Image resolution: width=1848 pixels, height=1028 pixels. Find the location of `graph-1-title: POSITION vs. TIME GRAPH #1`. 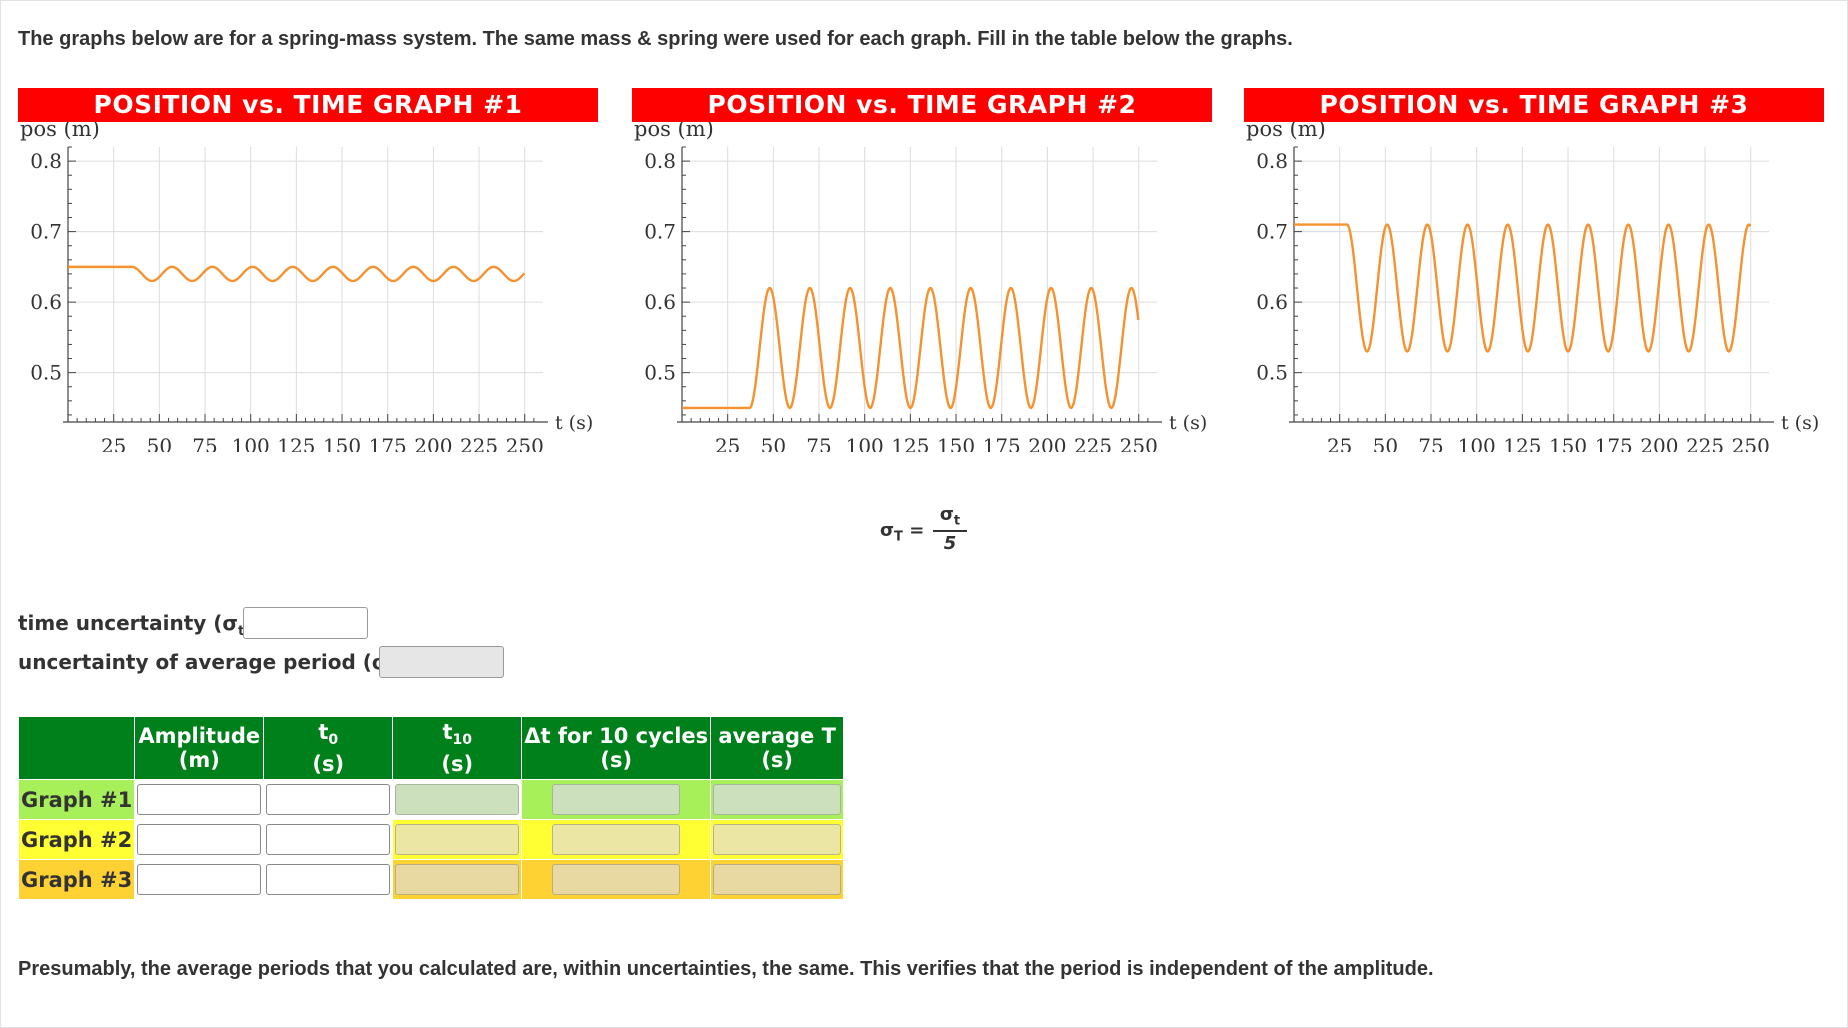

graph-1-title: POSITION vs. TIME GRAPH #1 is located at coordinates (308, 105).